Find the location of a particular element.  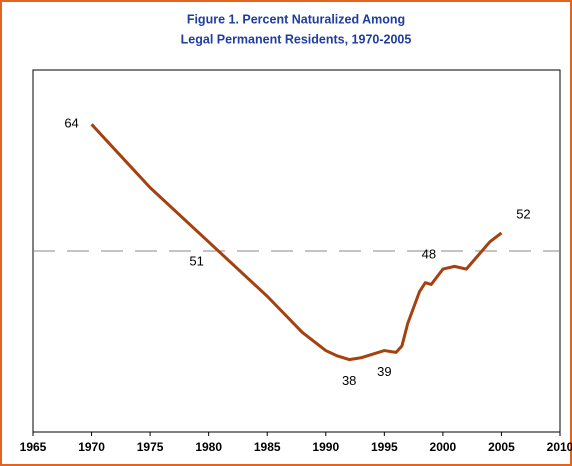

x-tick-label: 1970 is located at coordinates (91, 447).